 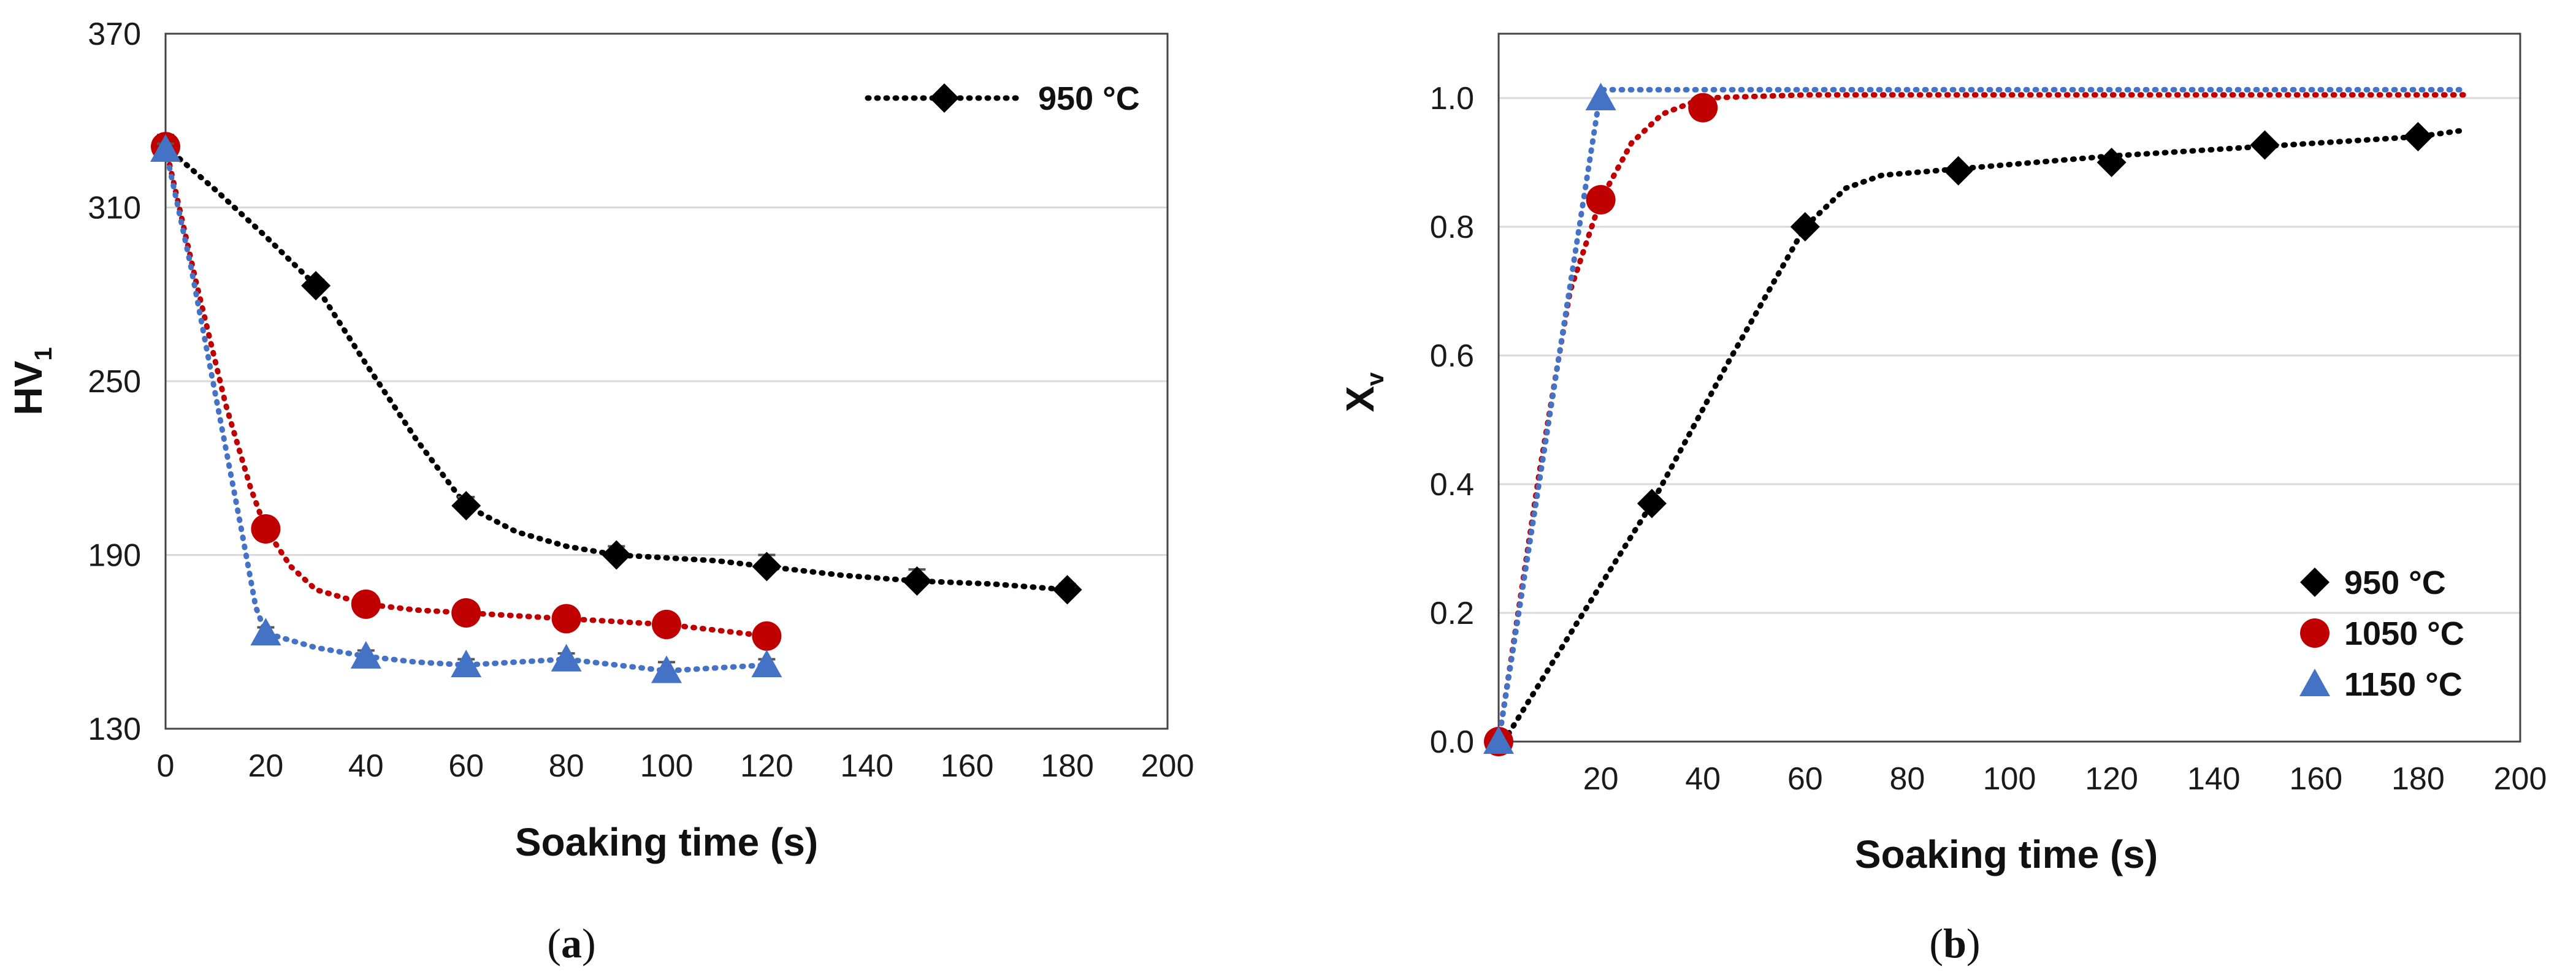 What do you see at coordinates (2418, 779) in the screenshot?
I see `panel-b-x-tick-label: 180` at bounding box center [2418, 779].